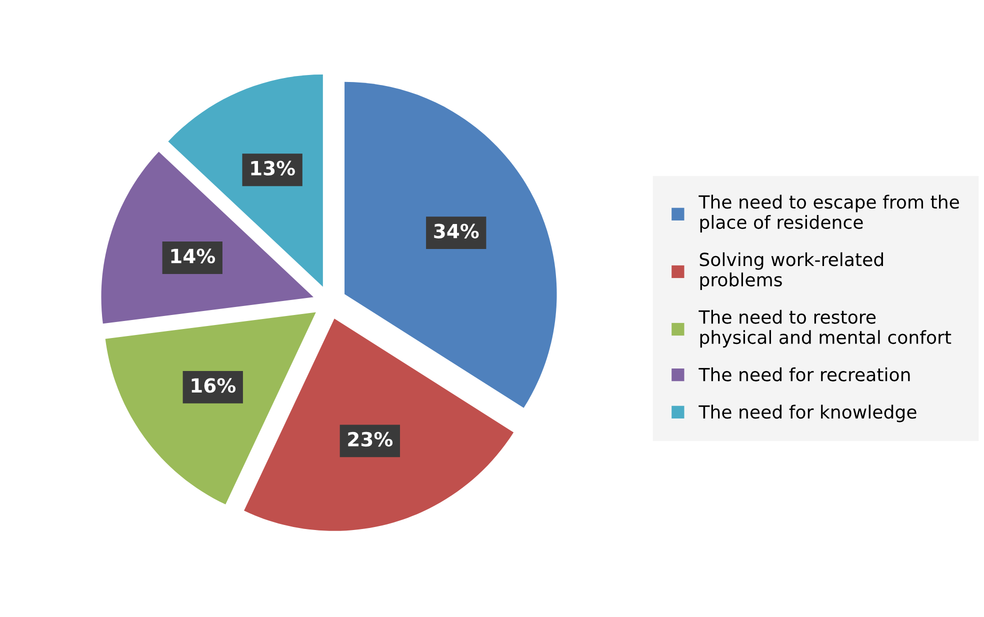 The height and width of the screenshot is (617, 984). I want to click on data-label: 13%, so click(273, 168).